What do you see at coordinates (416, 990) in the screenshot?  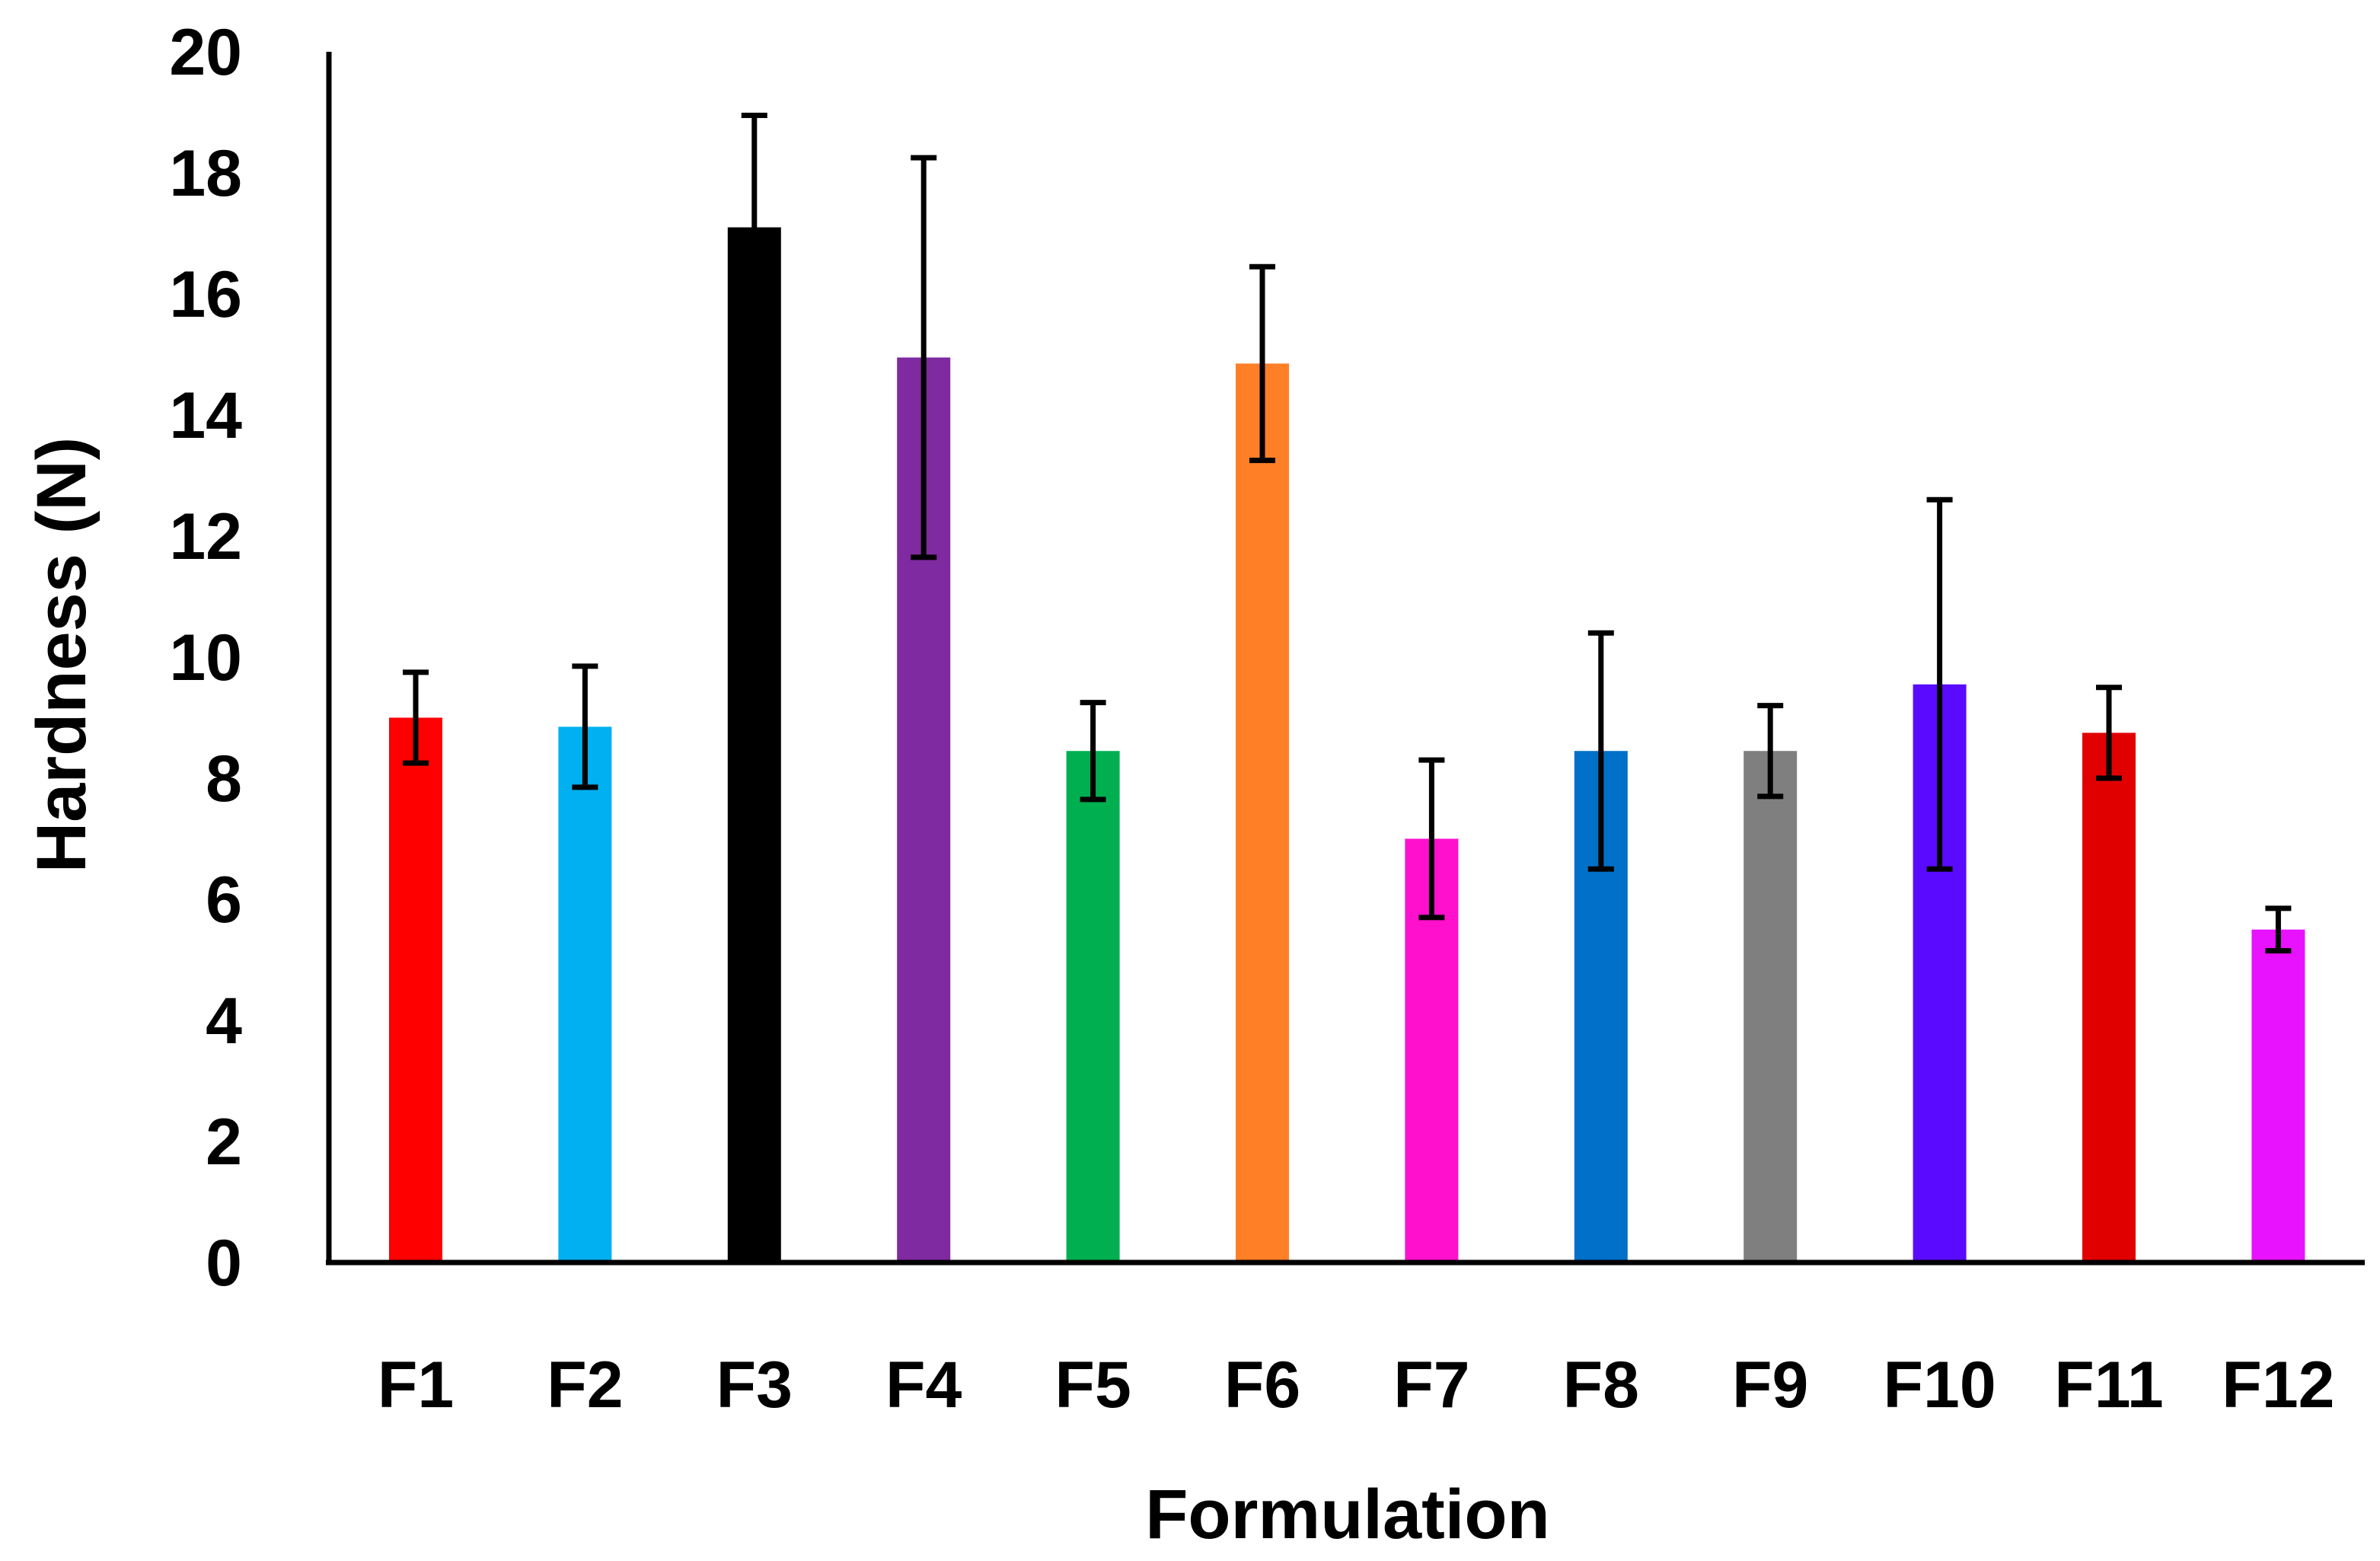 I see `bar-f1` at bounding box center [416, 990].